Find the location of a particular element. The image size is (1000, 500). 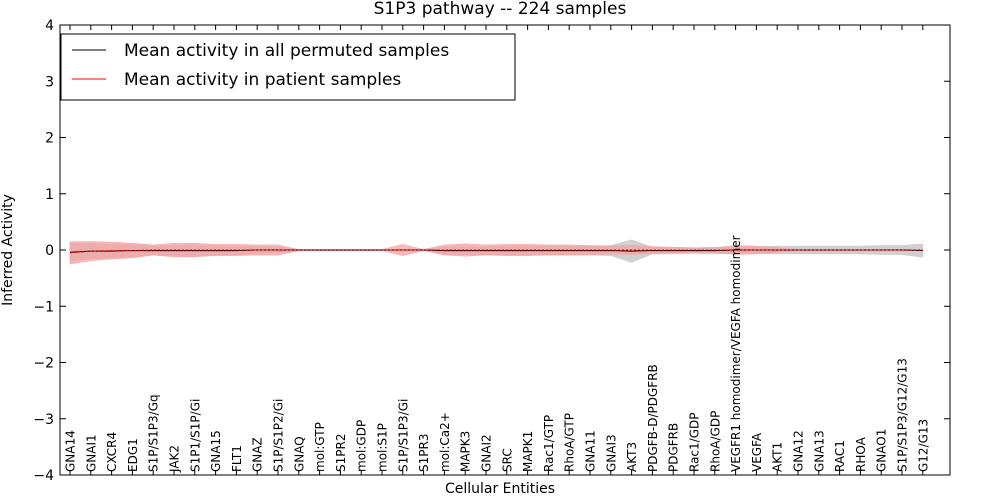

y-tick-label: 1 is located at coordinates (49, 195).